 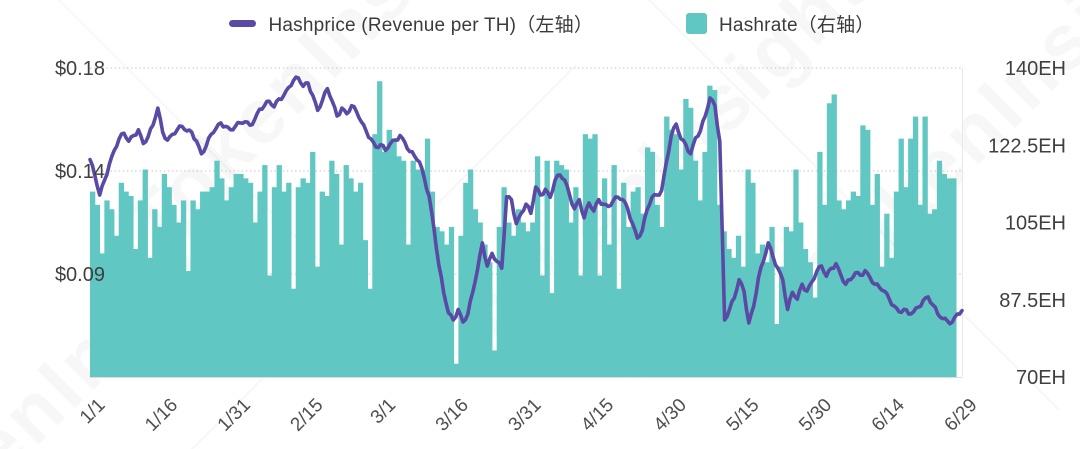 I want to click on hashprice-line-swatch, so click(x=243, y=23).